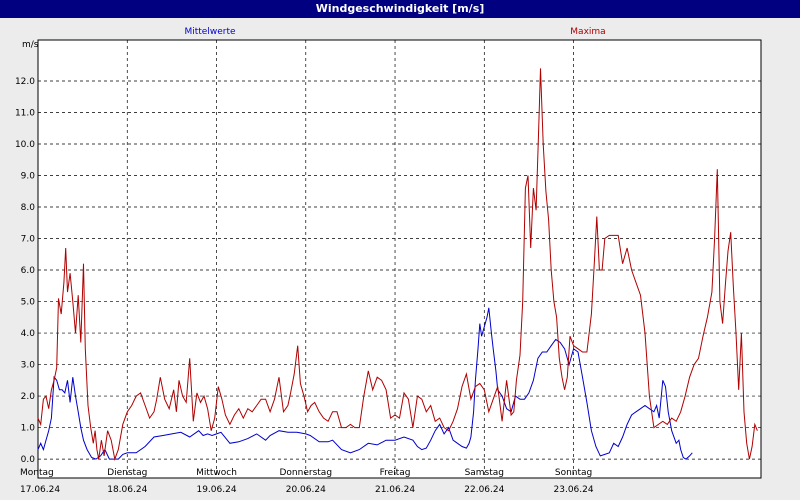 This screenshot has height=500, width=800. Describe the element at coordinates (37, 473) in the screenshot. I see `x-tick-day-label: Montag` at that location.